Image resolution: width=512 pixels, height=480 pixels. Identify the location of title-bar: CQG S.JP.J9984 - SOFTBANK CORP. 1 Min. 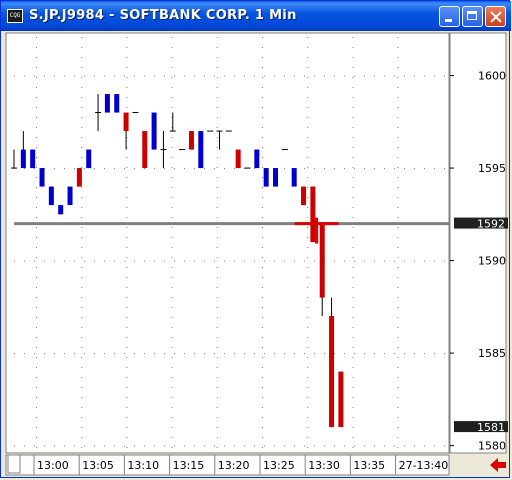
(256, 16).